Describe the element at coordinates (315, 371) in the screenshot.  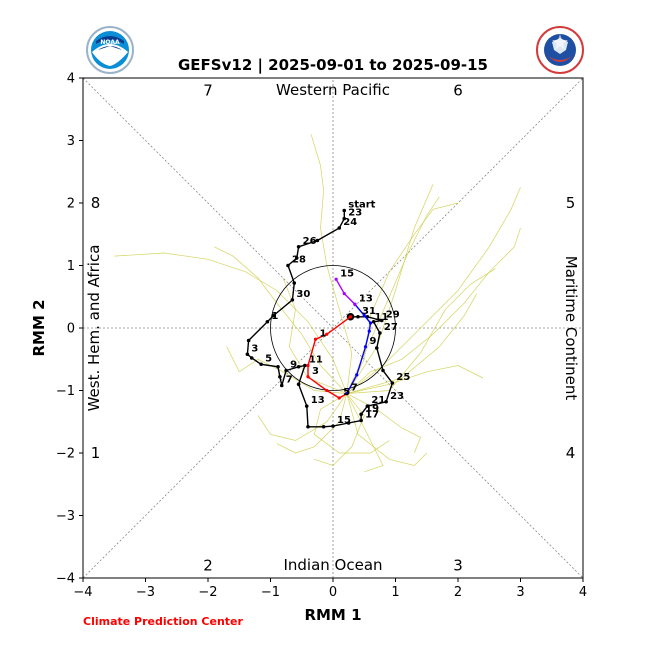
I see `forecast-week1-day-label: 3` at that location.